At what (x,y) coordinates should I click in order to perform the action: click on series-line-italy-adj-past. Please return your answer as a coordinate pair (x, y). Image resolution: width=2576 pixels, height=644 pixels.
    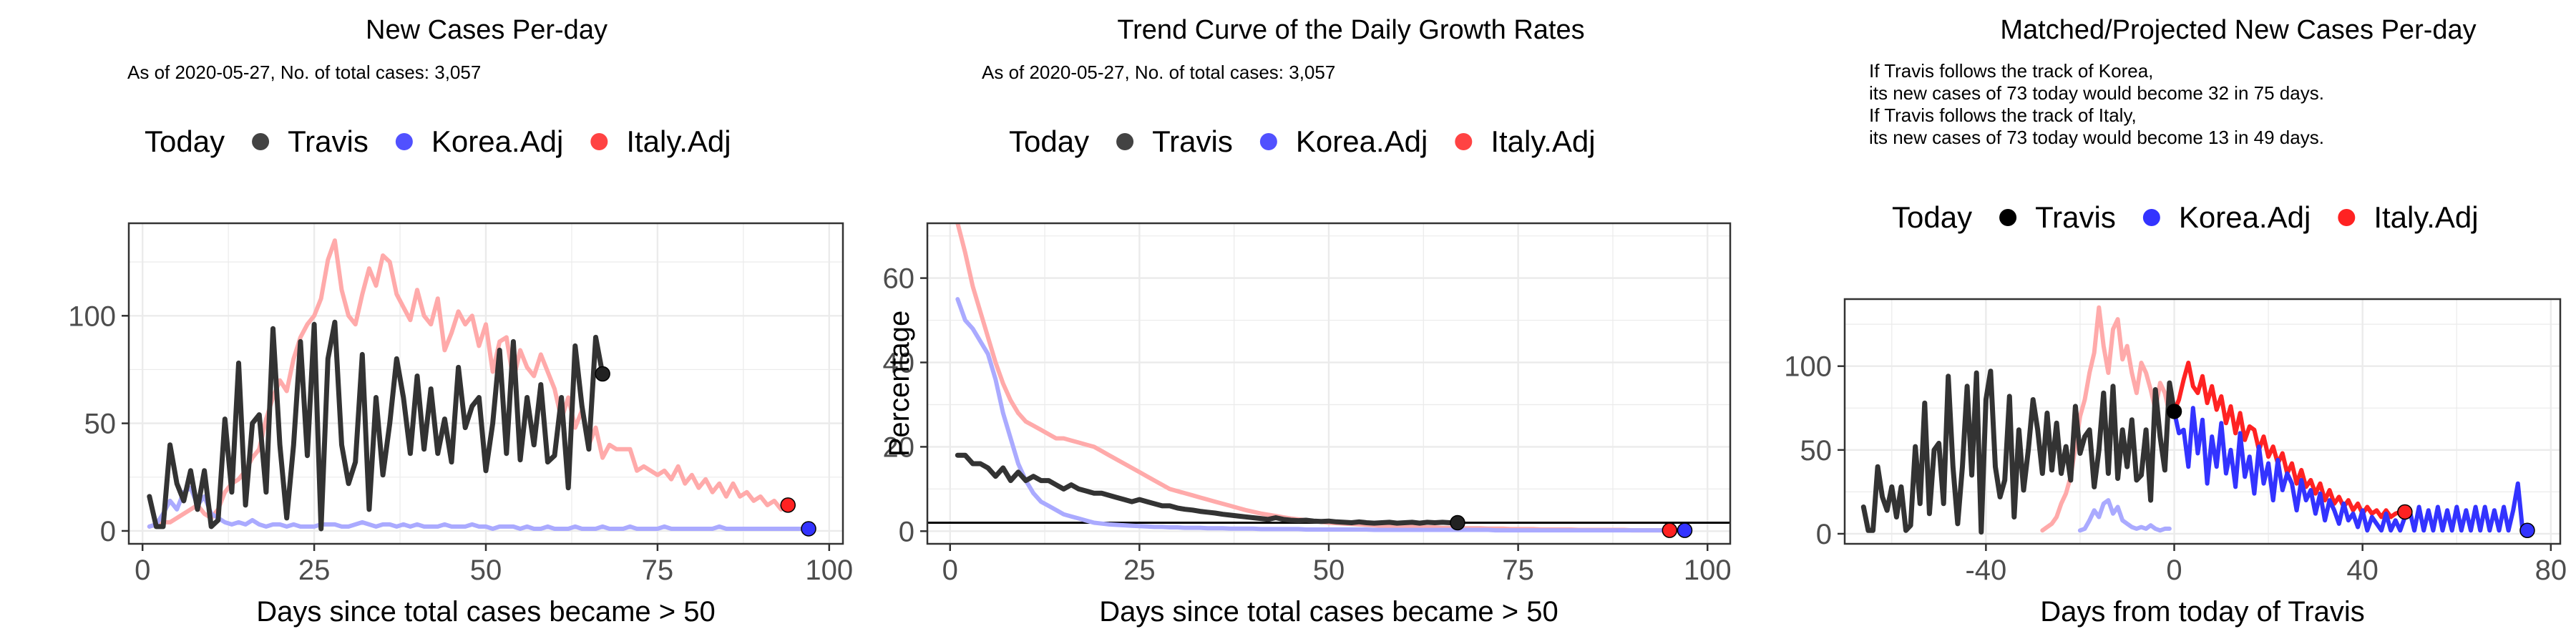
    Looking at the image, I should click on (2108, 419).